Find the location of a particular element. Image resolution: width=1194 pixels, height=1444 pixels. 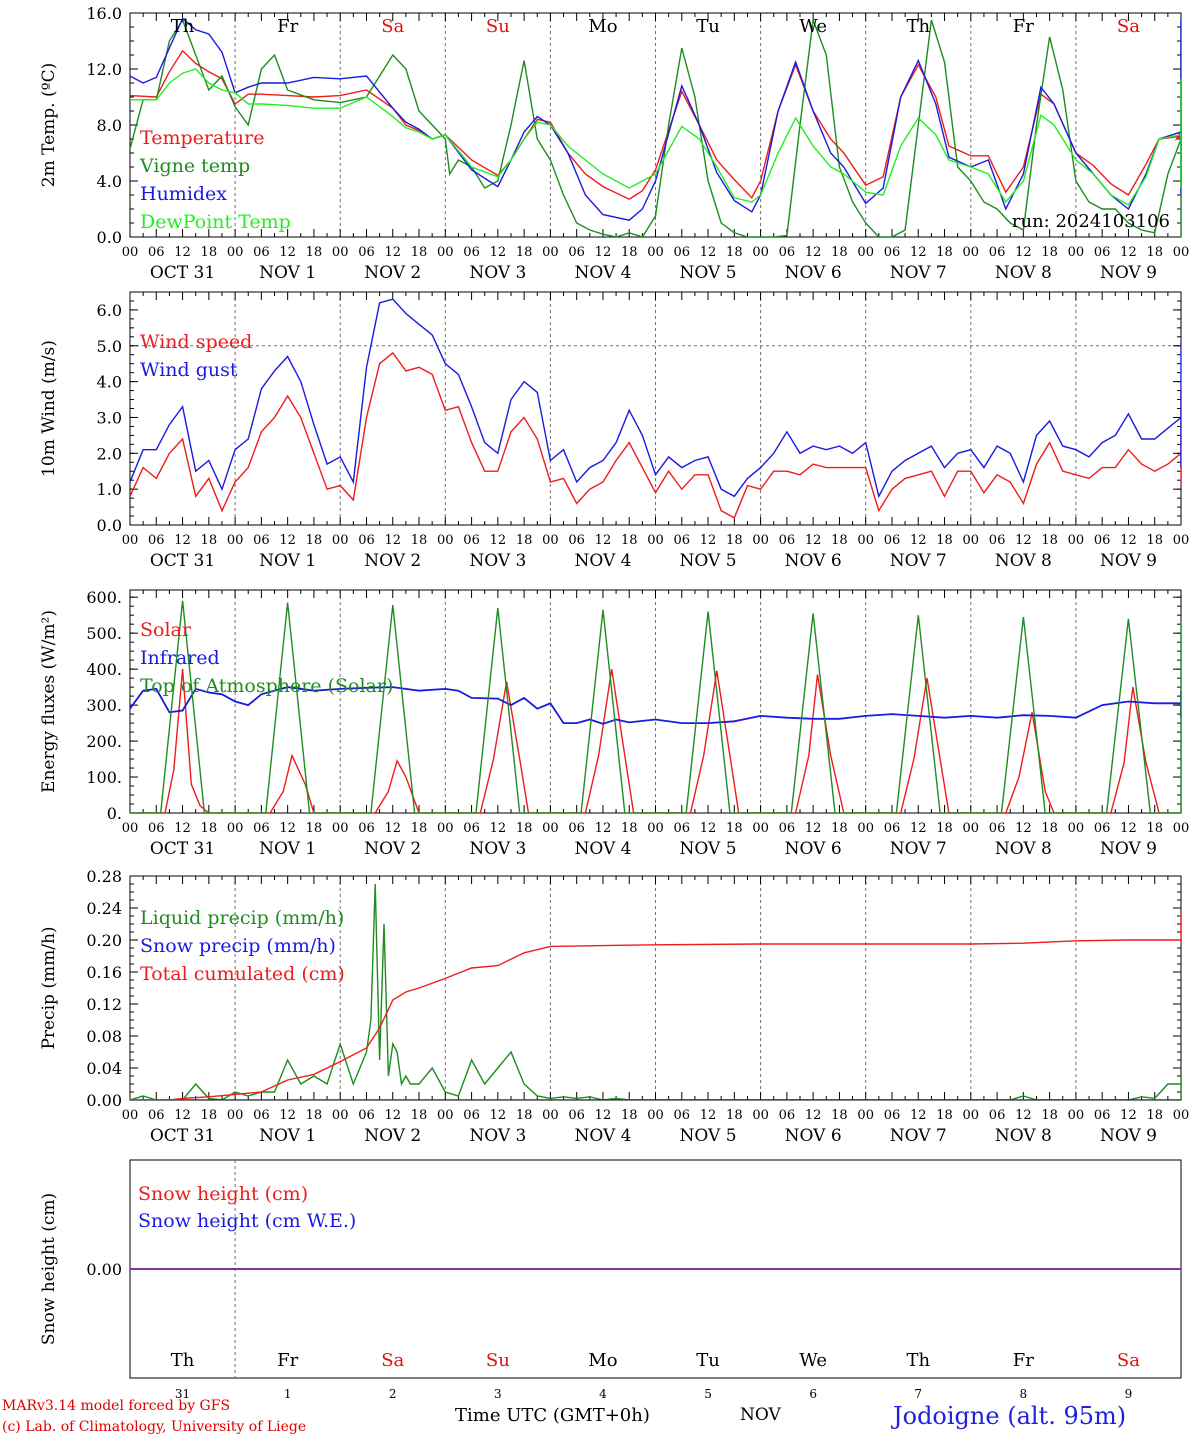

wind-date-label: NOV 8 is located at coordinates (1023, 561).